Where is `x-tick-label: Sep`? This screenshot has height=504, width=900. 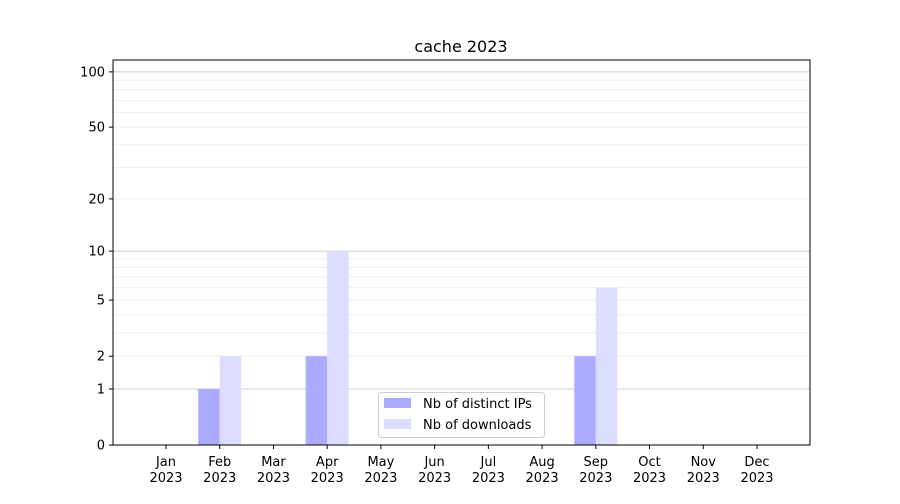
x-tick-label: Sep is located at coordinates (596, 462).